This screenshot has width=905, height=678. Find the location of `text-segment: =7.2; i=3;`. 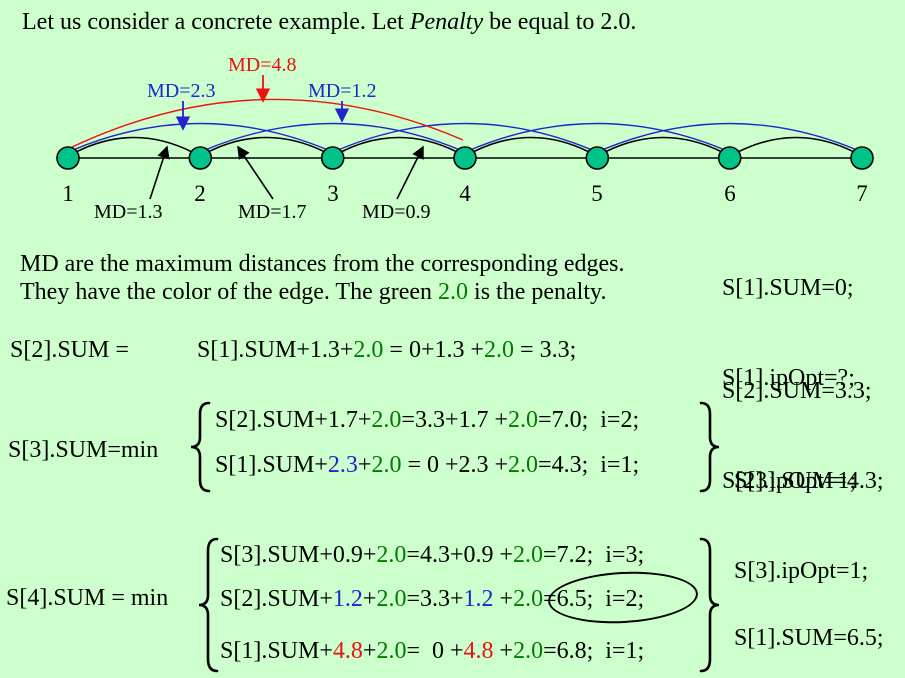

text-segment: =7.2; i=3; is located at coordinates (594, 555).